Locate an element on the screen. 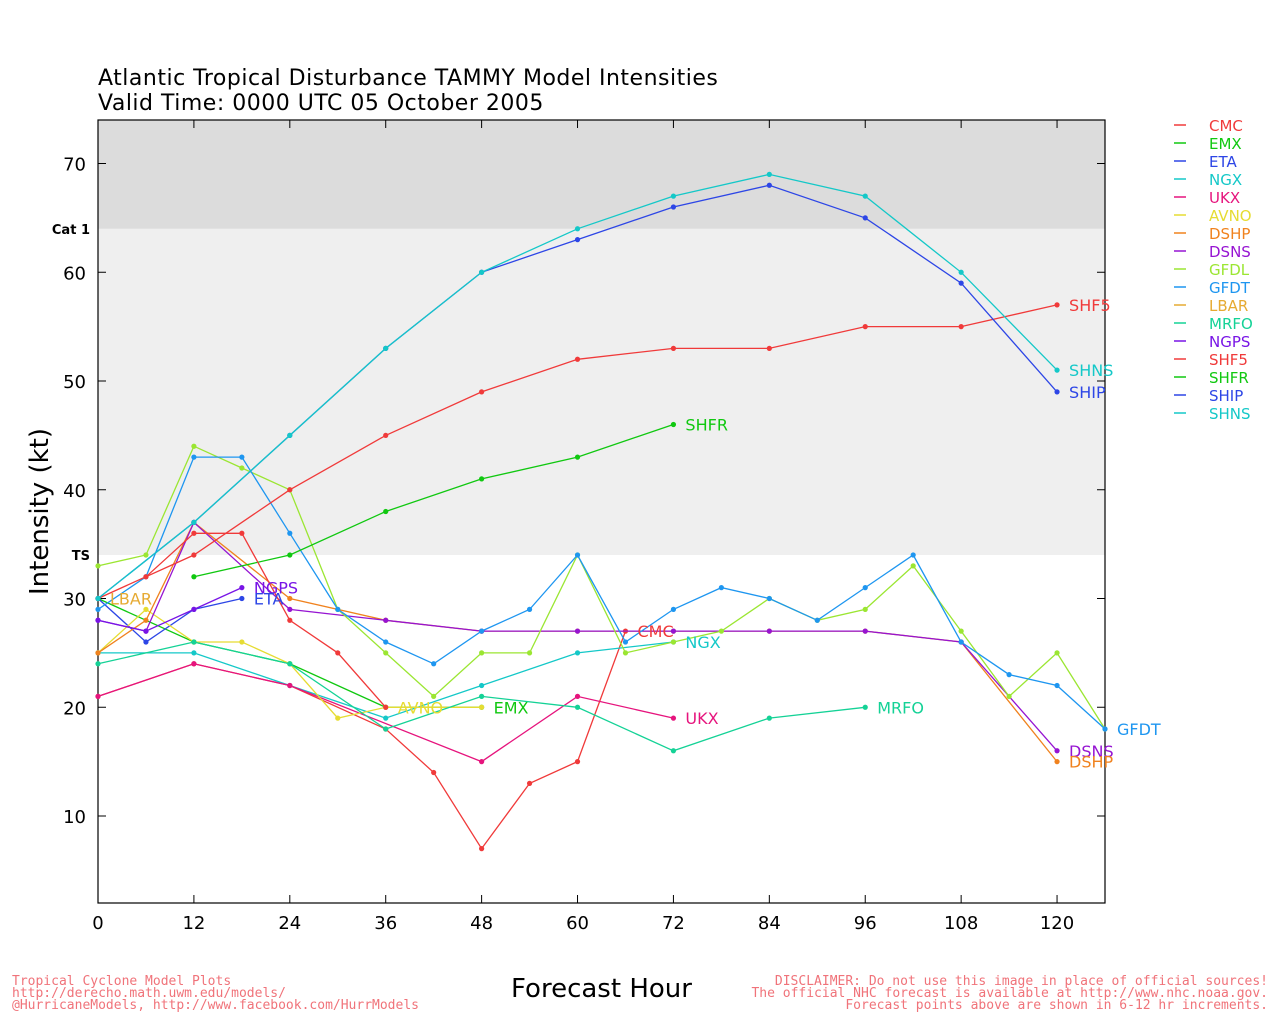 This screenshot has height=1024, width=1280. series-extra is located at coordinates (266, 620).